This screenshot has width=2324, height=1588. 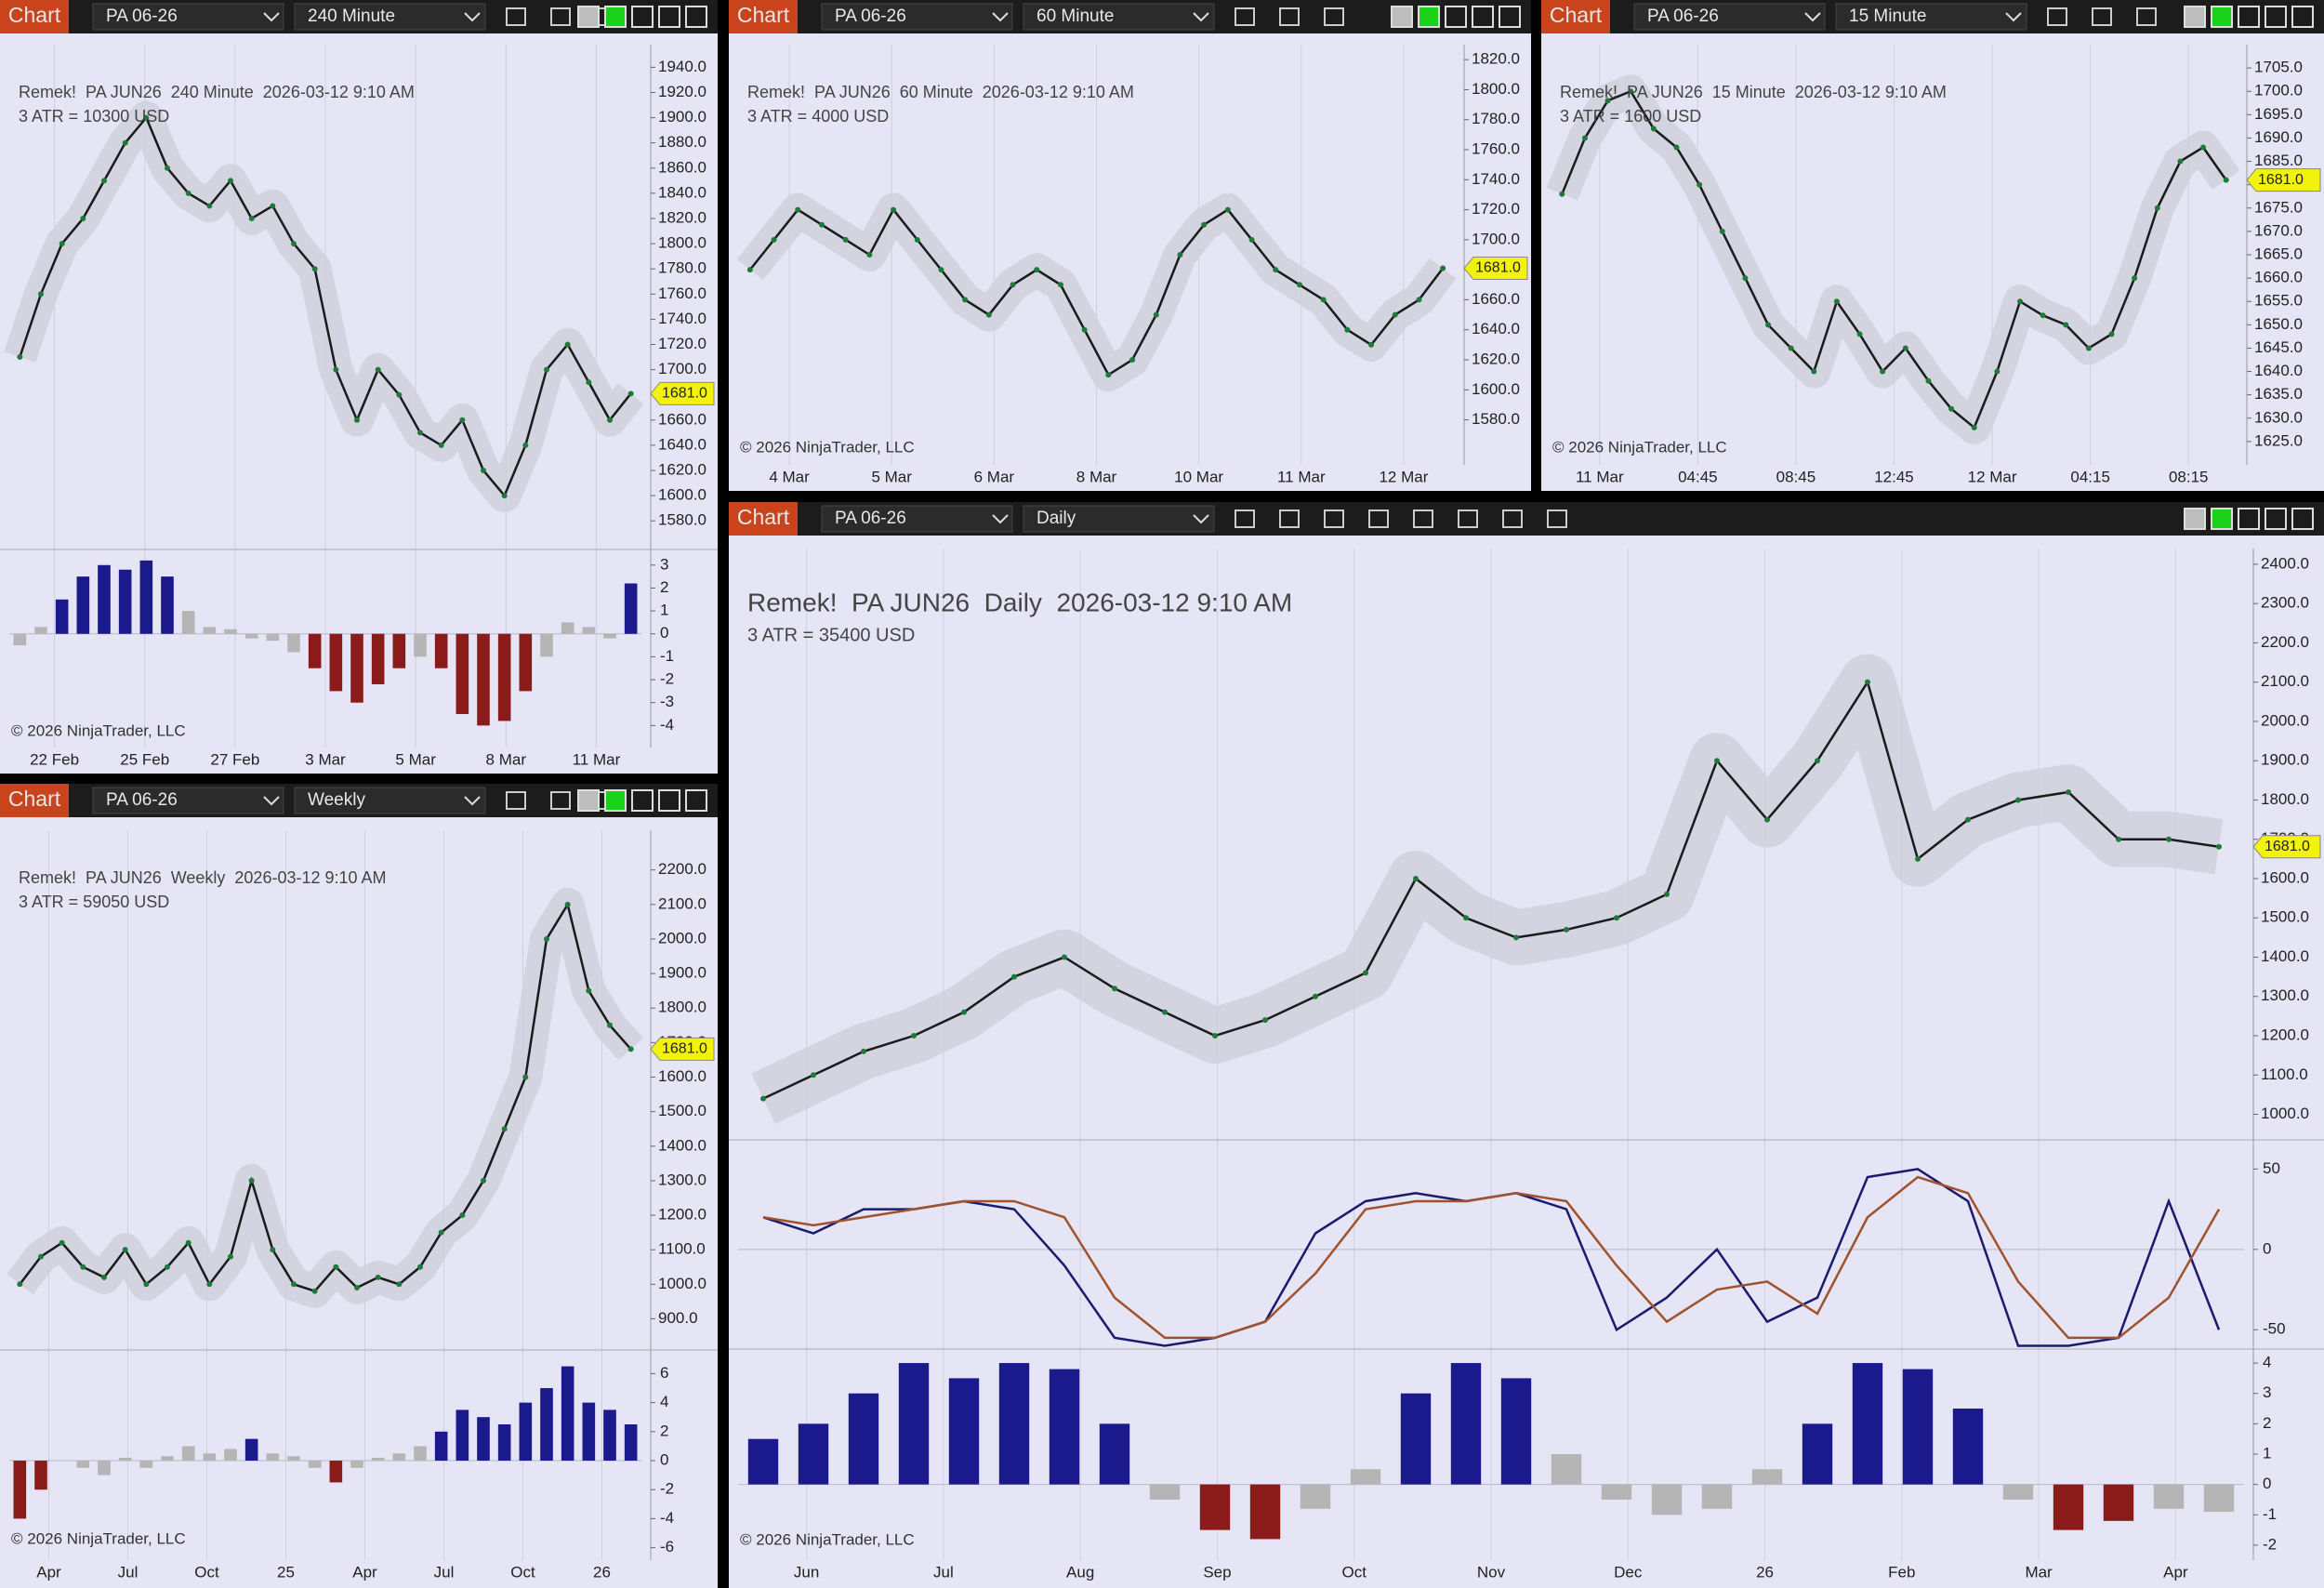 I want to click on time-label: 04:15, so click(x=2090, y=476).